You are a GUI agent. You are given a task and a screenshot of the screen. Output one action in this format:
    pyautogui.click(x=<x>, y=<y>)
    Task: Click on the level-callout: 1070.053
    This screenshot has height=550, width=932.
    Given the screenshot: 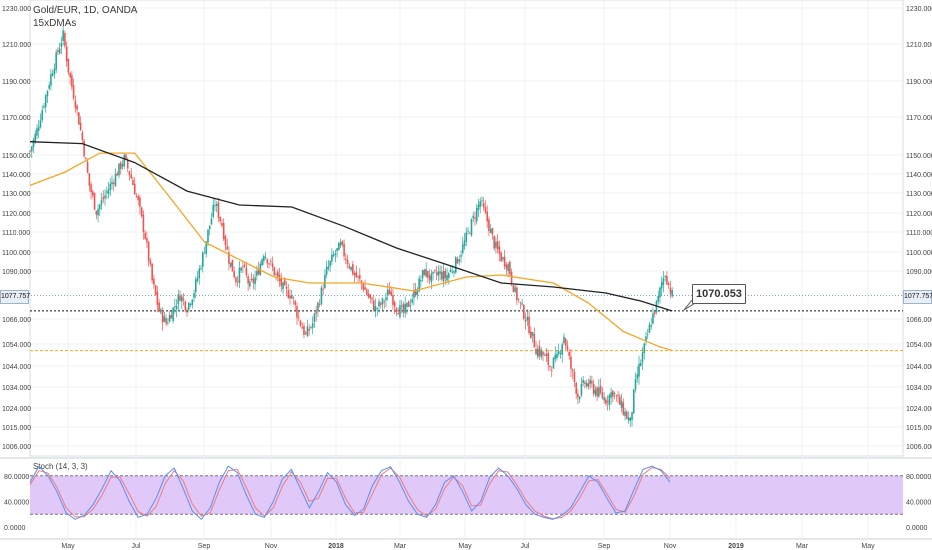 What is the action you would take?
    pyautogui.click(x=719, y=294)
    